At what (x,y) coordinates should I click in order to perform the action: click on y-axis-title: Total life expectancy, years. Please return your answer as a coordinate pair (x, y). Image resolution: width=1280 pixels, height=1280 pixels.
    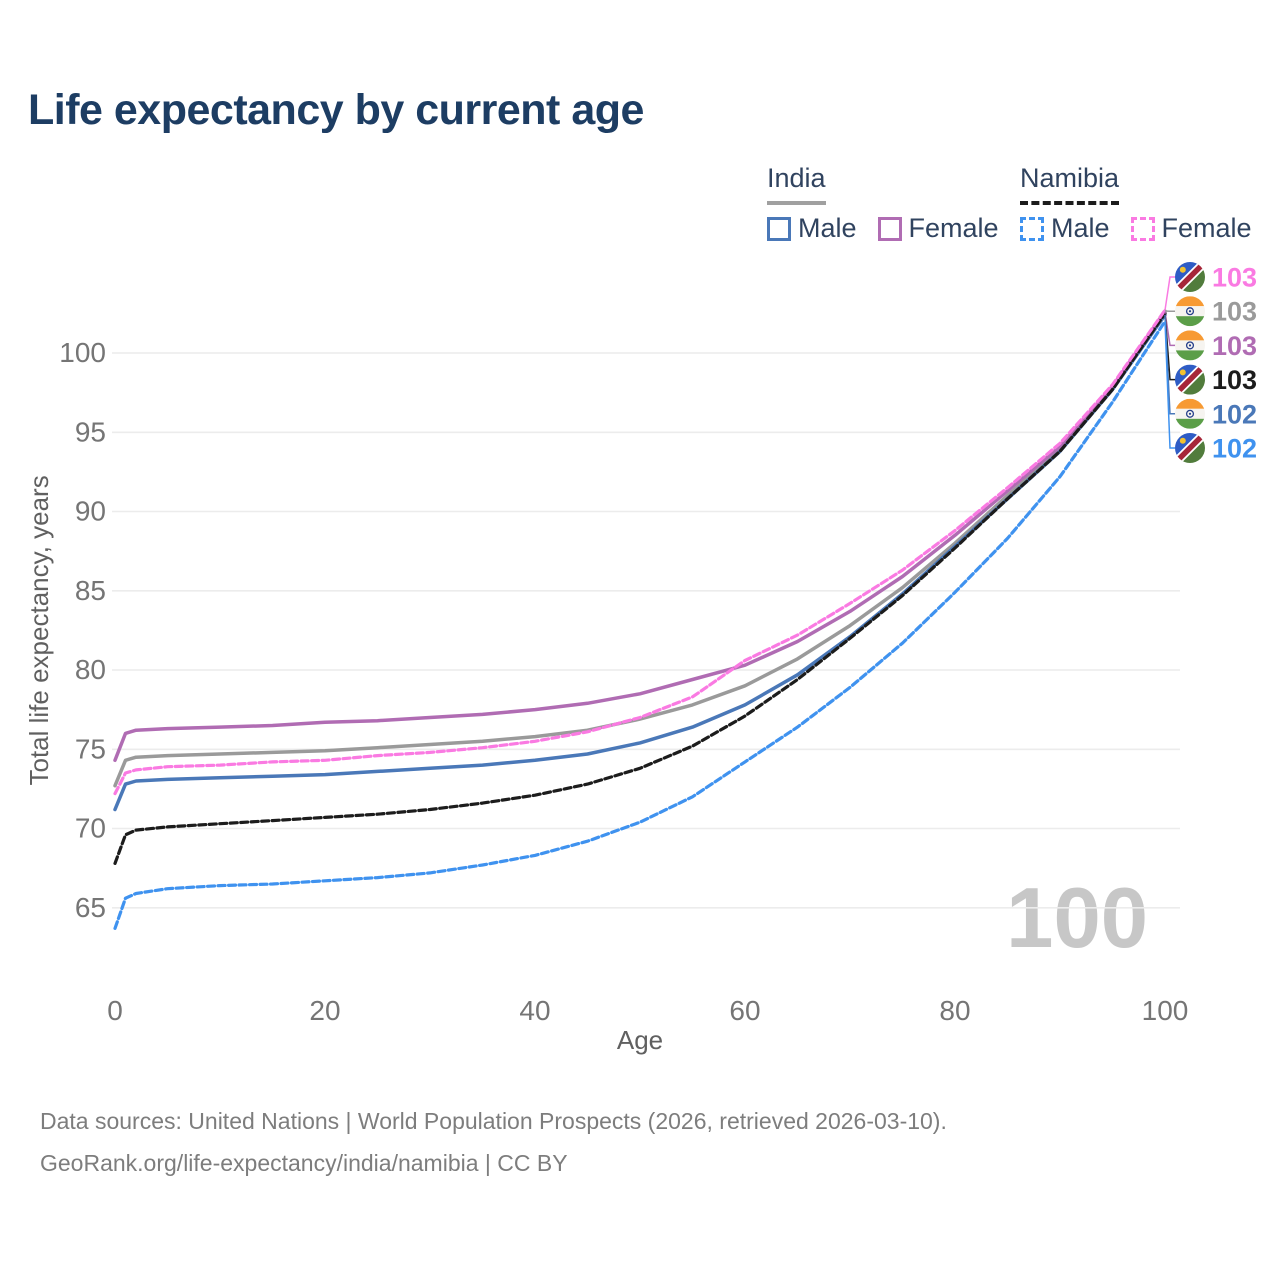
    Looking at the image, I should click on (39, 630).